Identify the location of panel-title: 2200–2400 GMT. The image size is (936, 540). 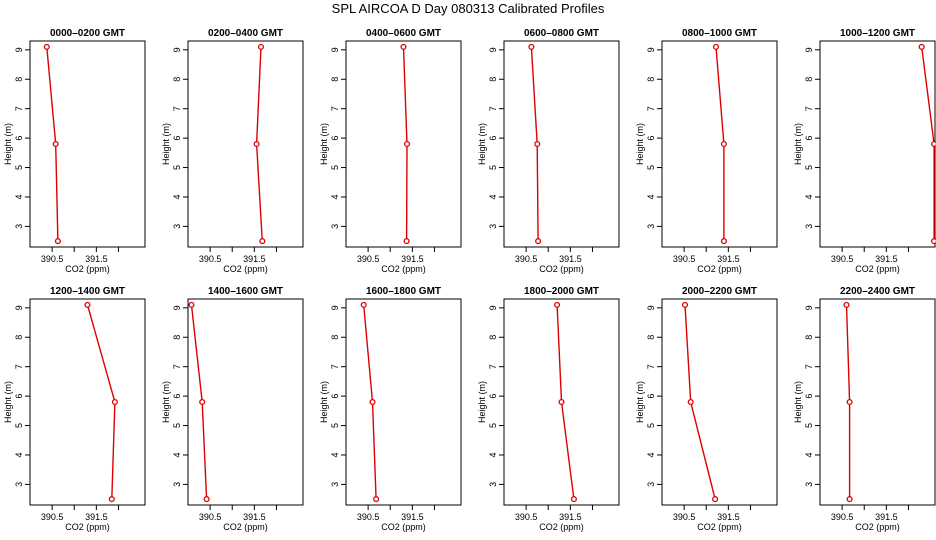
(877, 291).